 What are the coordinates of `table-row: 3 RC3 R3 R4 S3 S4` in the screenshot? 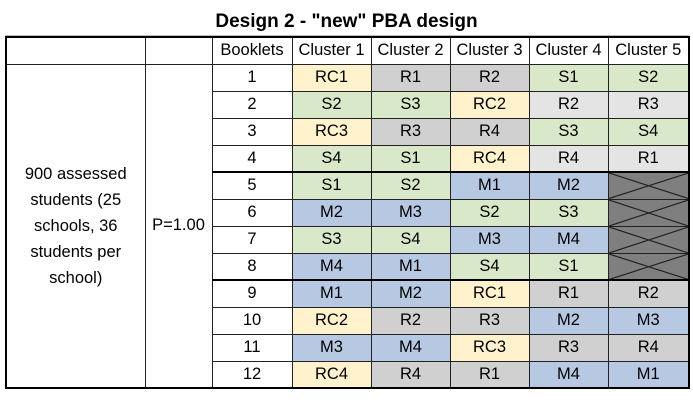 It's located at (348, 131).